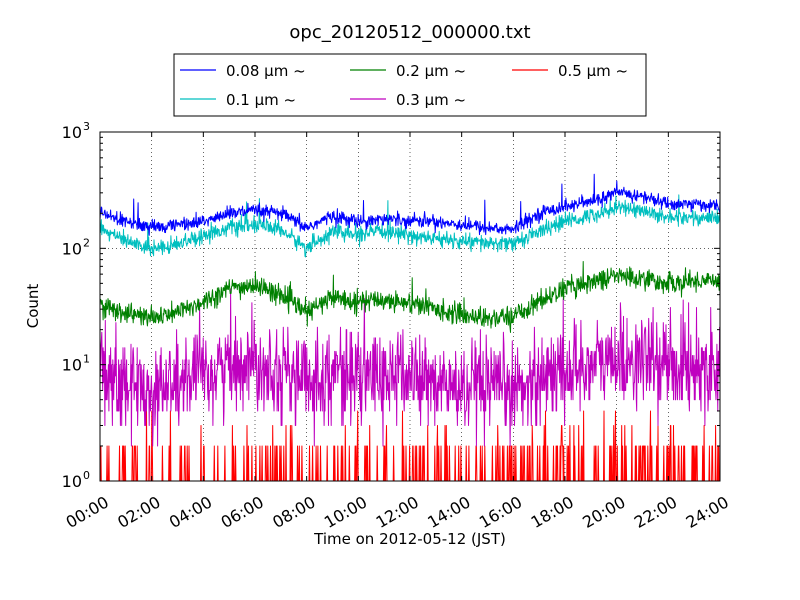  Describe the element at coordinates (655, 512) in the screenshot. I see `x-tick-label: 22:00` at that location.